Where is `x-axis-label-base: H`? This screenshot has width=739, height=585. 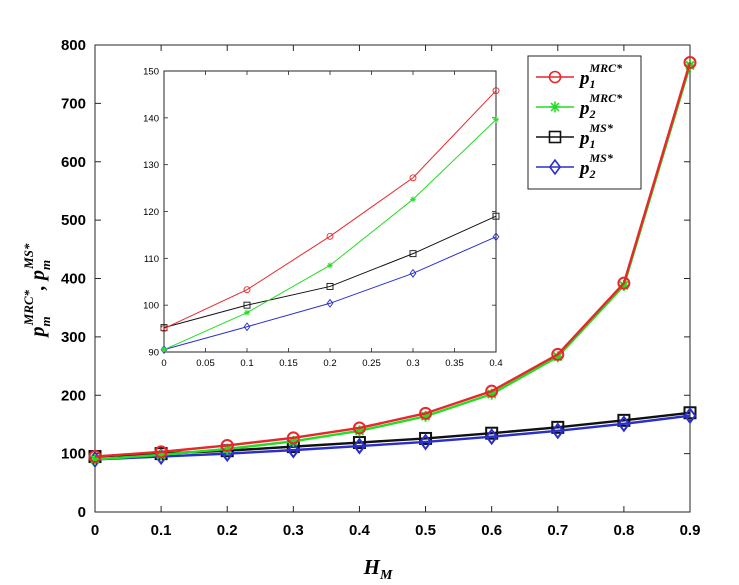 x-axis-label-base: H is located at coordinates (372, 567).